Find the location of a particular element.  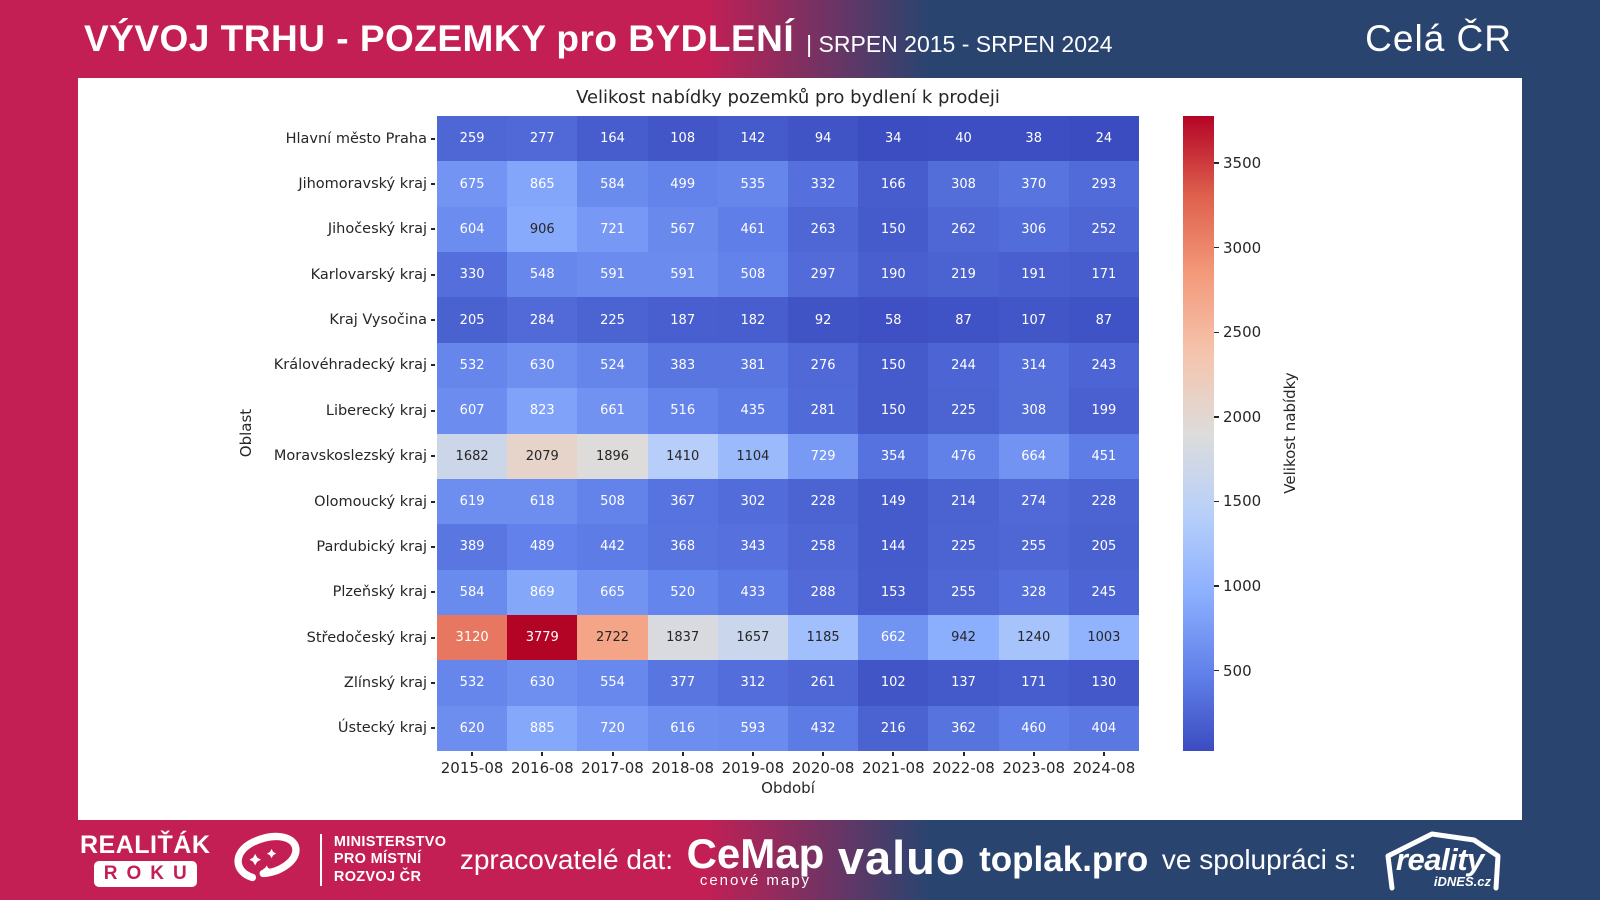

colorbar-tick-label: 1500 is located at coordinates (1242, 501).